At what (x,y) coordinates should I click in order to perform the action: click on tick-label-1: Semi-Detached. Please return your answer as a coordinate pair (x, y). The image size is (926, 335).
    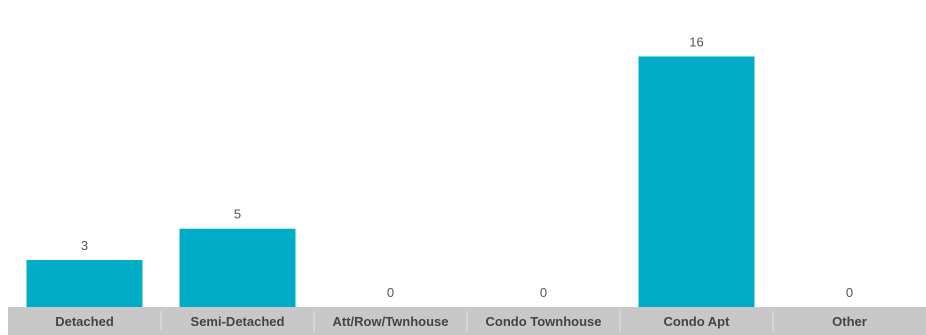
    Looking at the image, I should click on (238, 321).